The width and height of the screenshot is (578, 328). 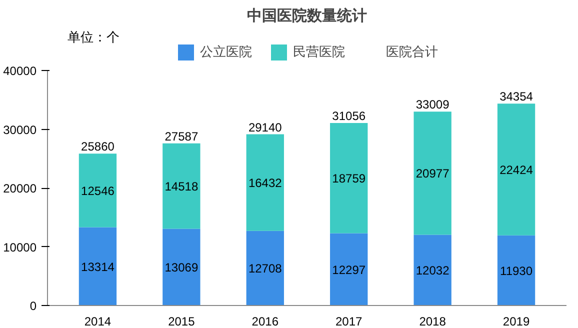 What do you see at coordinates (517, 97) in the screenshot?
I see `total-label: 34354` at bounding box center [517, 97].